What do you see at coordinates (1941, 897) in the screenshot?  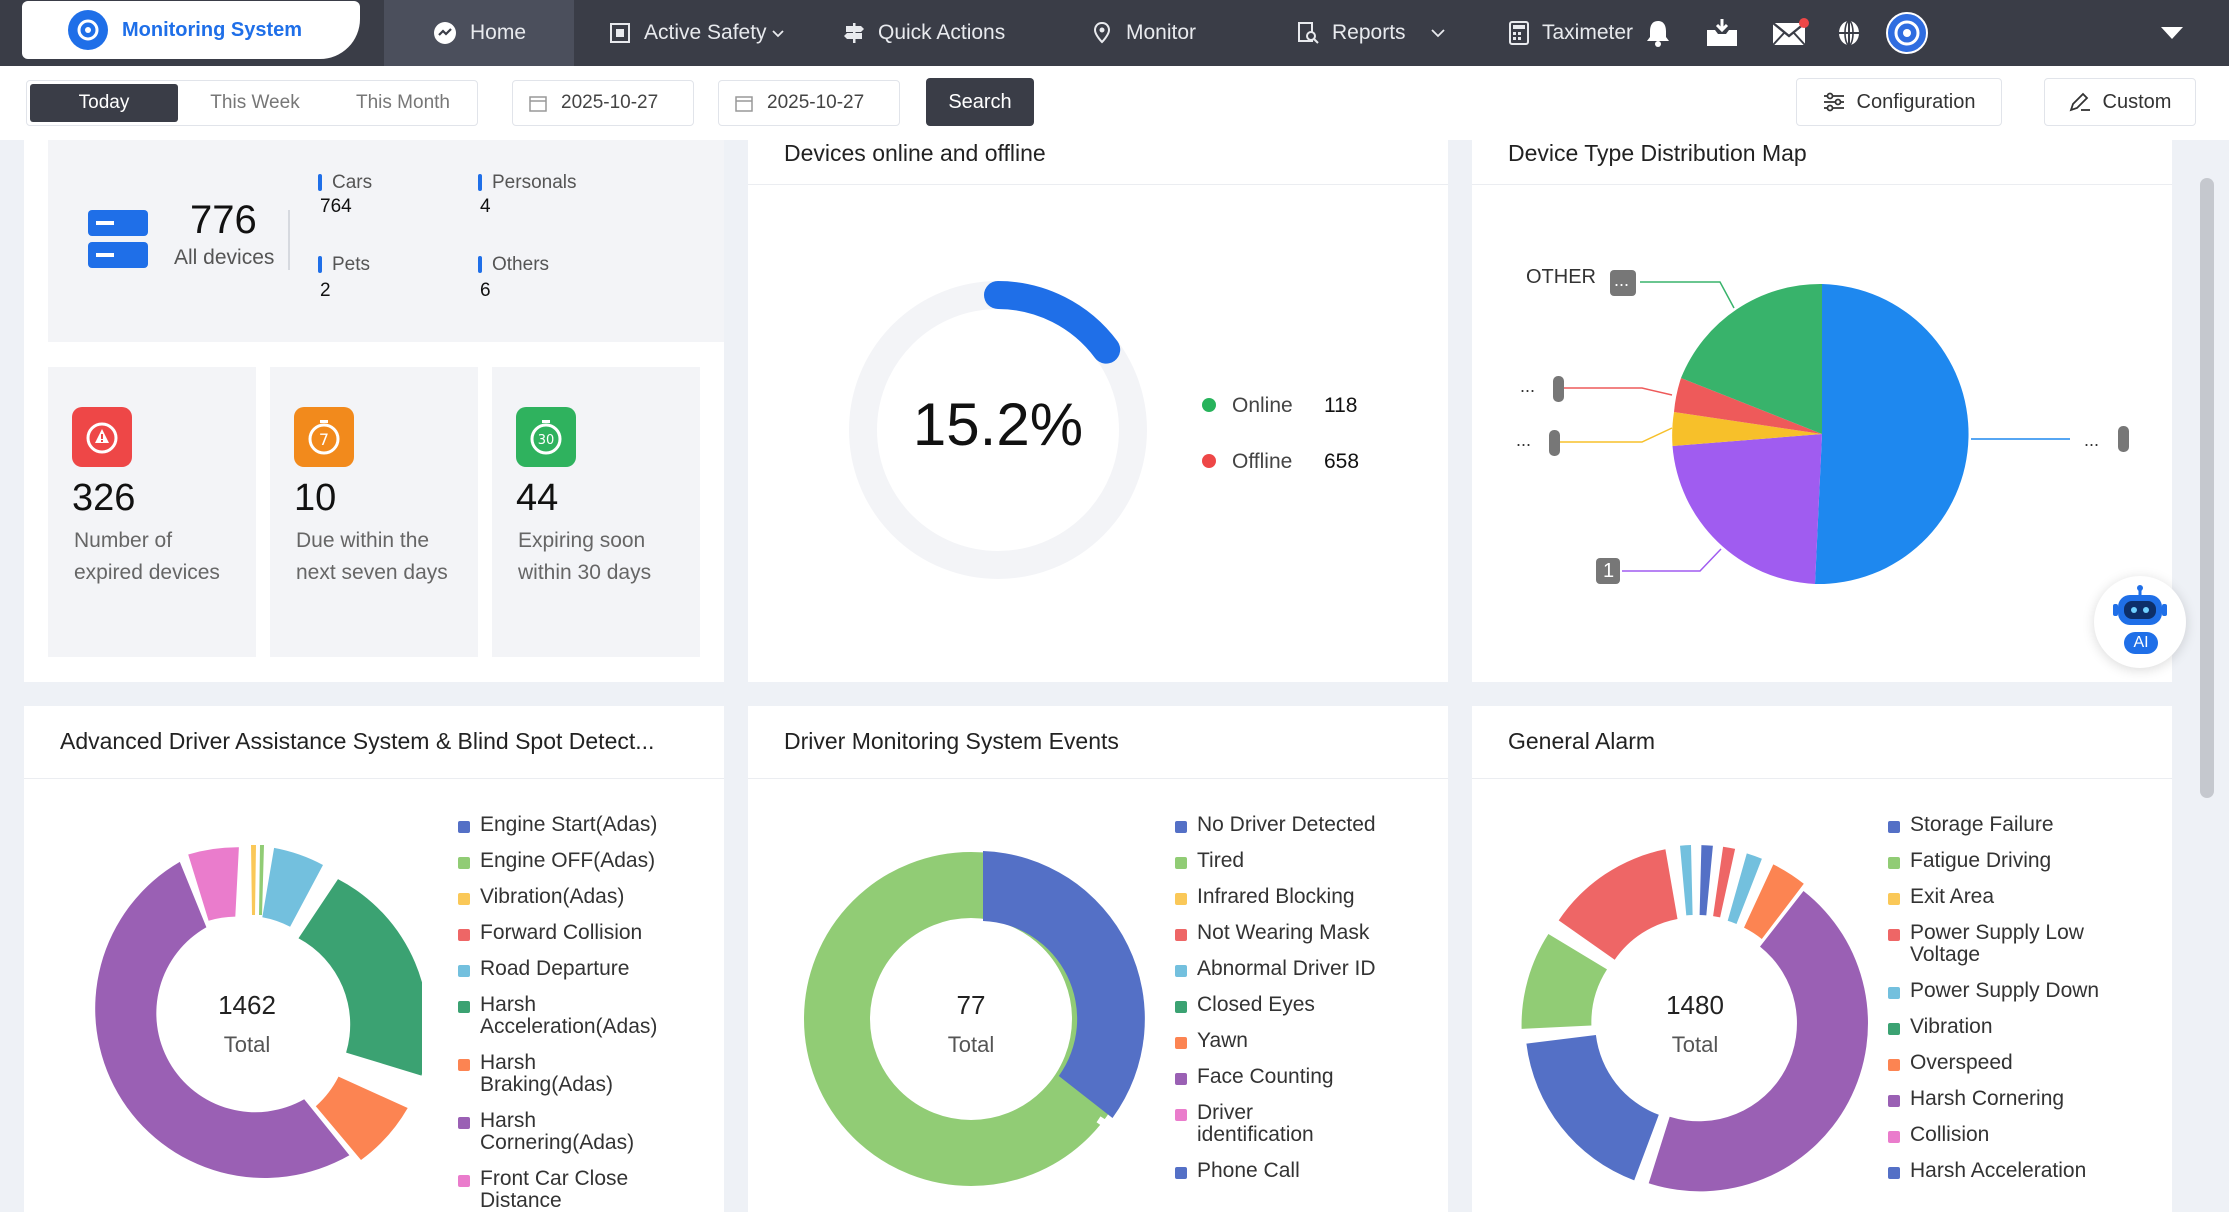 I see `legend-item: Exit Area` at bounding box center [1941, 897].